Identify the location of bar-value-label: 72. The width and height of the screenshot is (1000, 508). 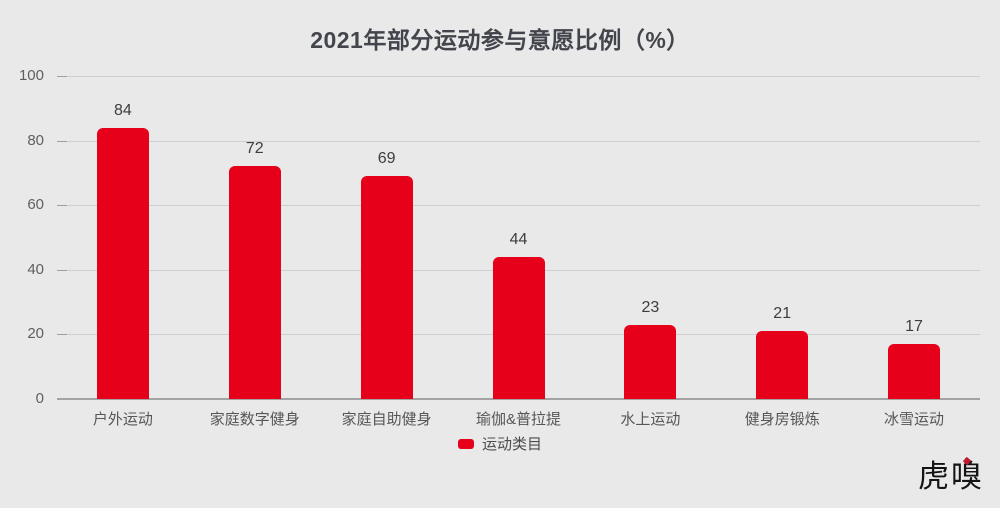
(254, 149).